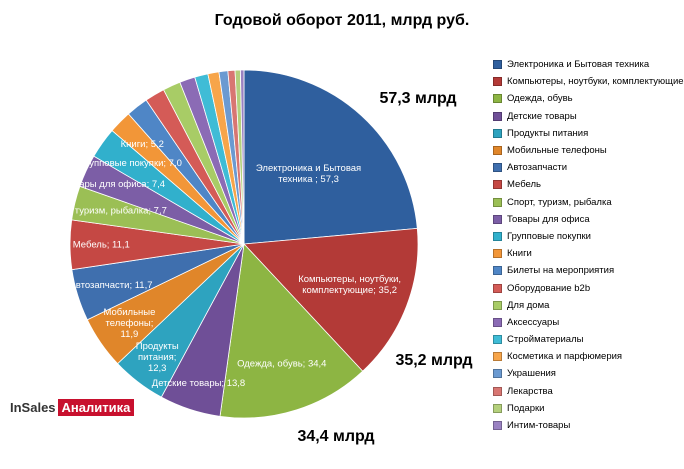 Image resolution: width=684 pixels, height=469 pixels. I want to click on legend-label: Стройматериалы, so click(545, 340).